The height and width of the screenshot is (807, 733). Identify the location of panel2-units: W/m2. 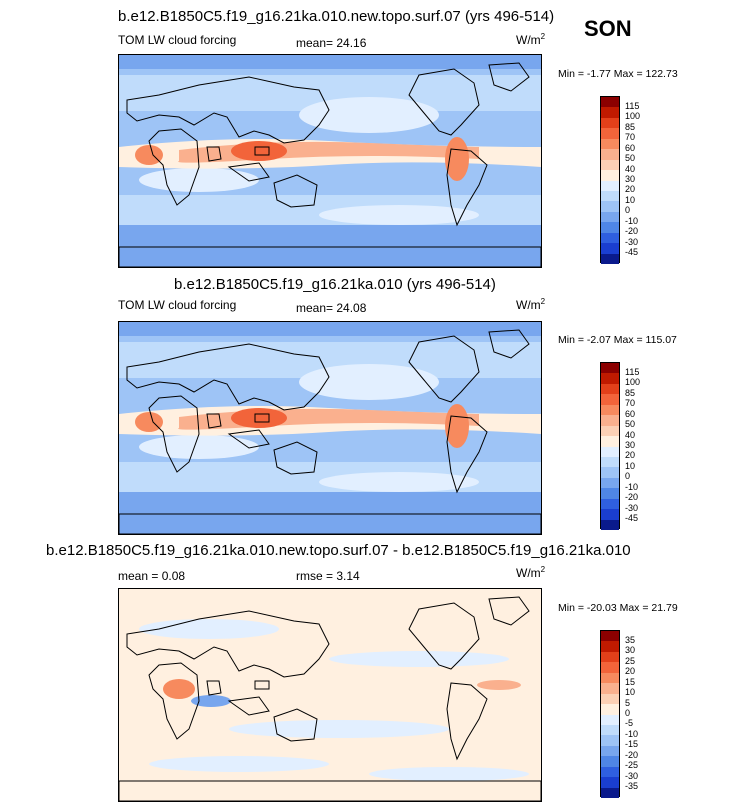
(531, 305).